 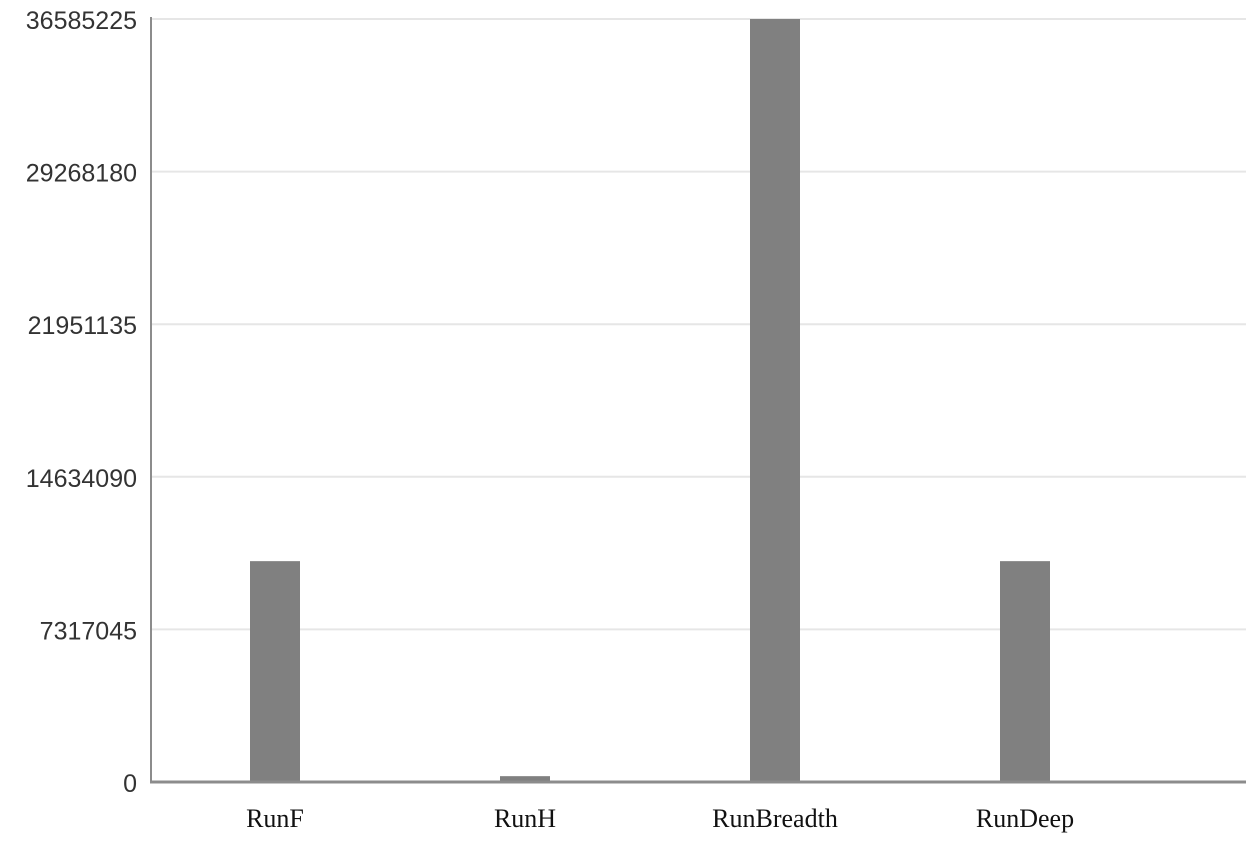 What do you see at coordinates (660, 818) in the screenshot?
I see `x-tick-labels: RunF RunH RunBreadth RunDeep` at bounding box center [660, 818].